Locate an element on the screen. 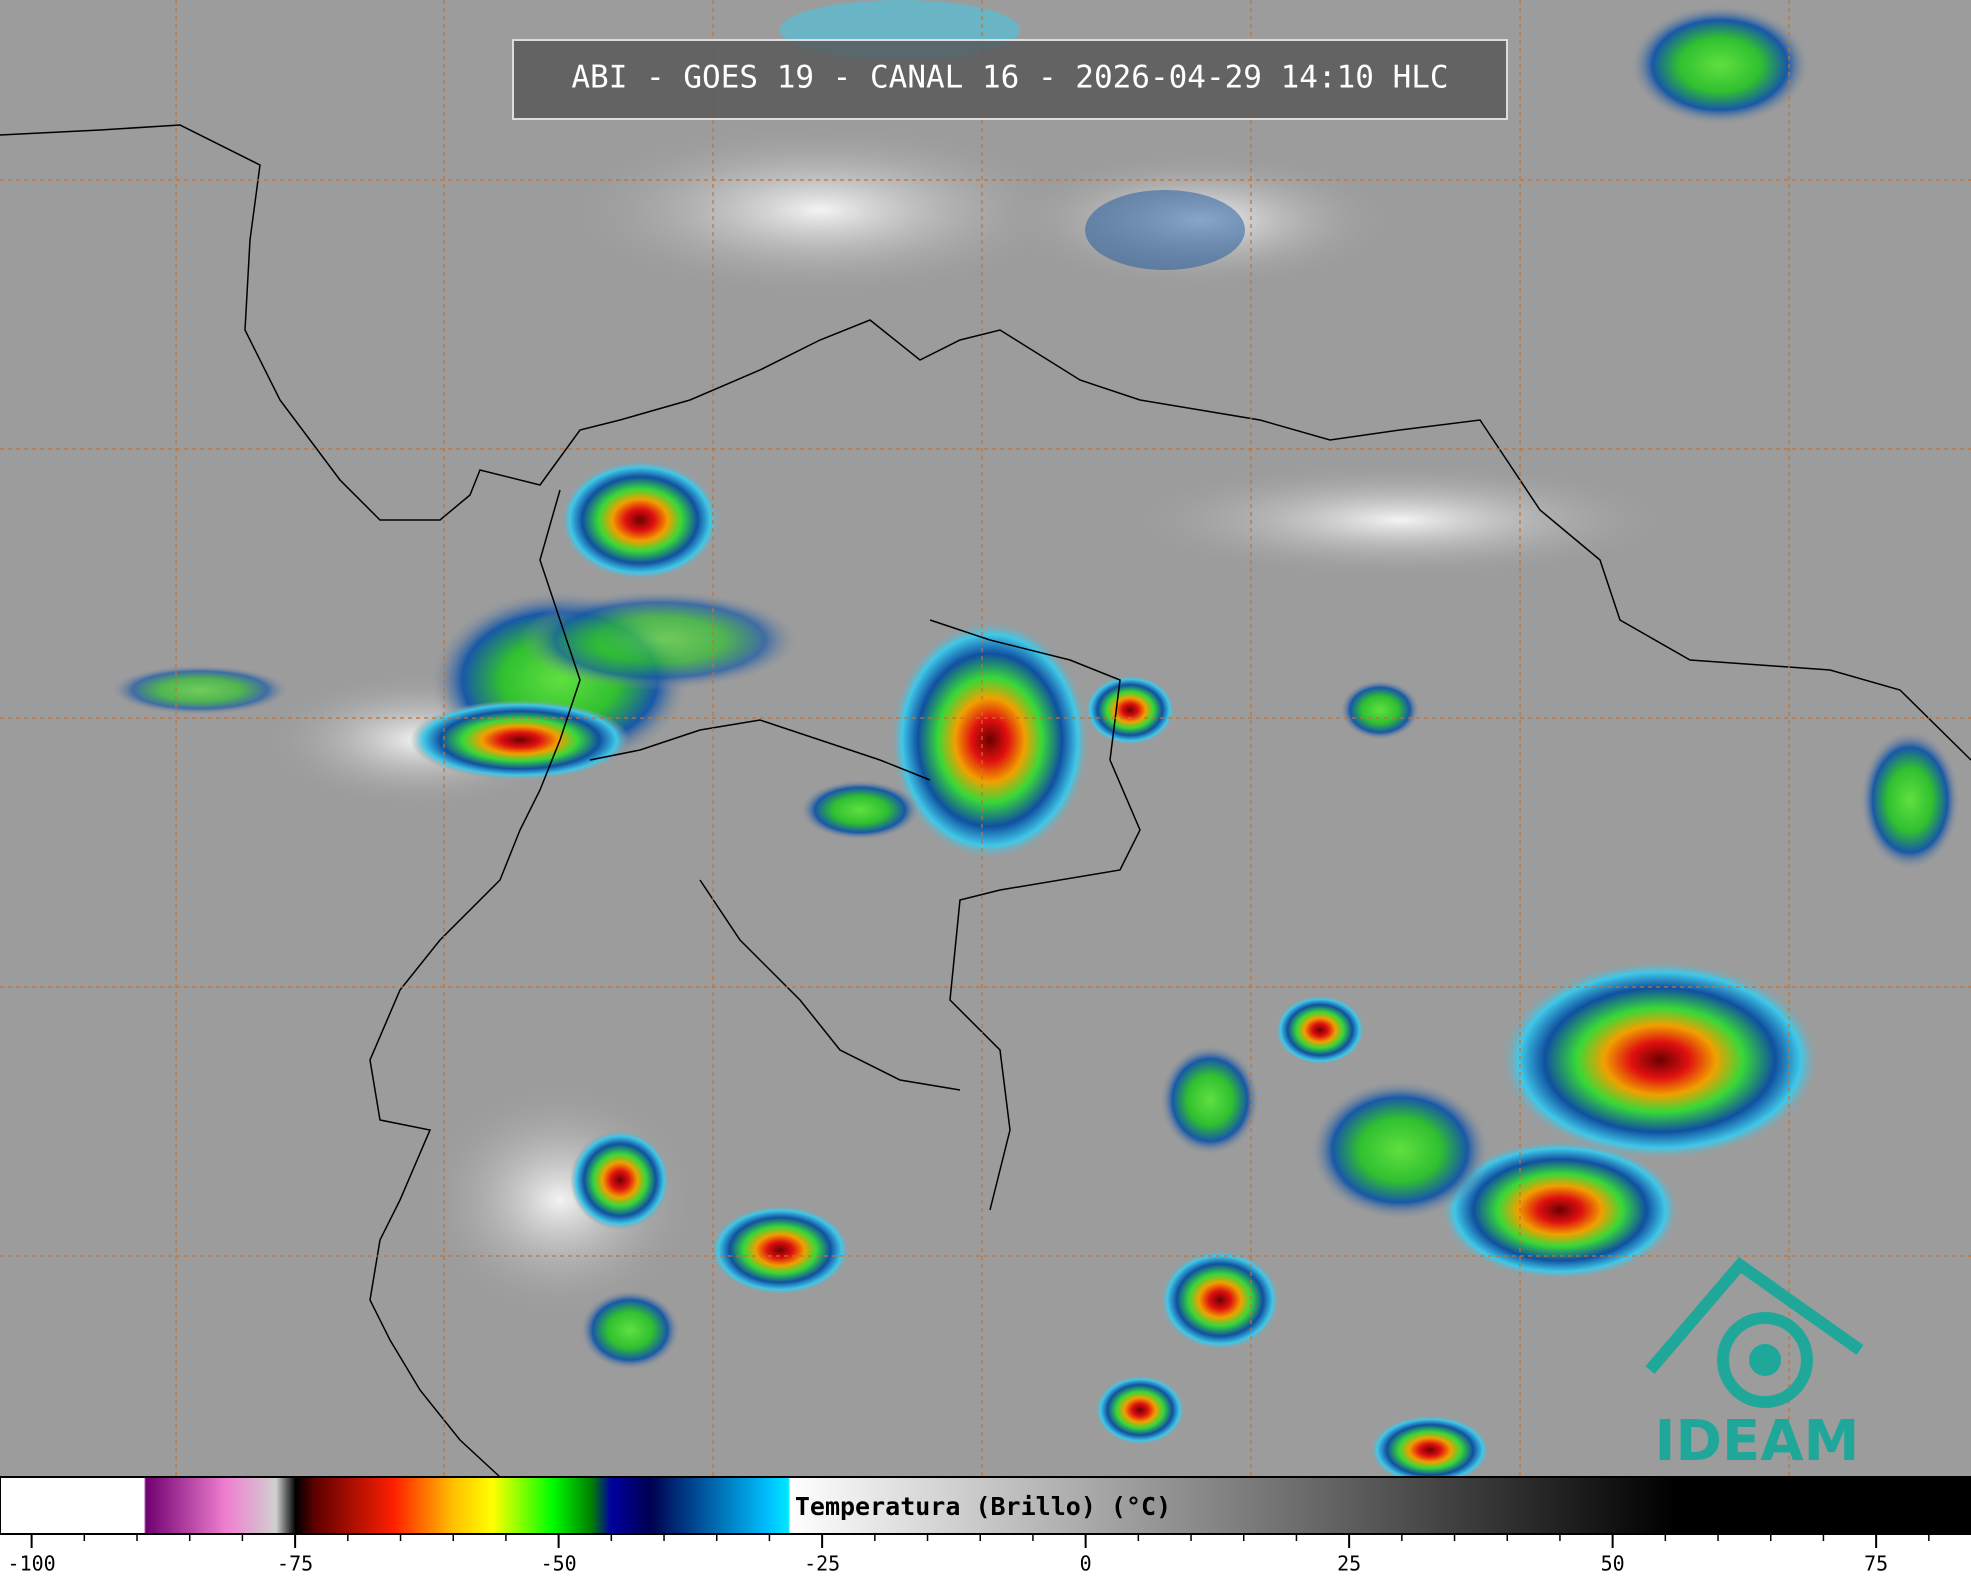 The width and height of the screenshot is (1971, 1577). tick-label: 25 is located at coordinates (1349, 1564).